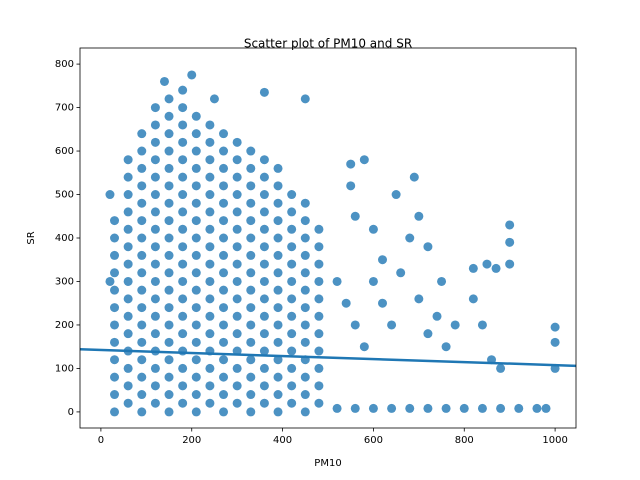  I want to click on y-tick-label: 300, so click(64, 281).